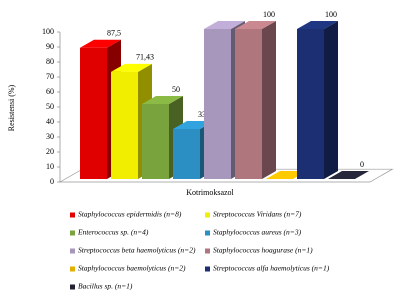  I want to click on y-tick-label: 30, so click(50, 136).